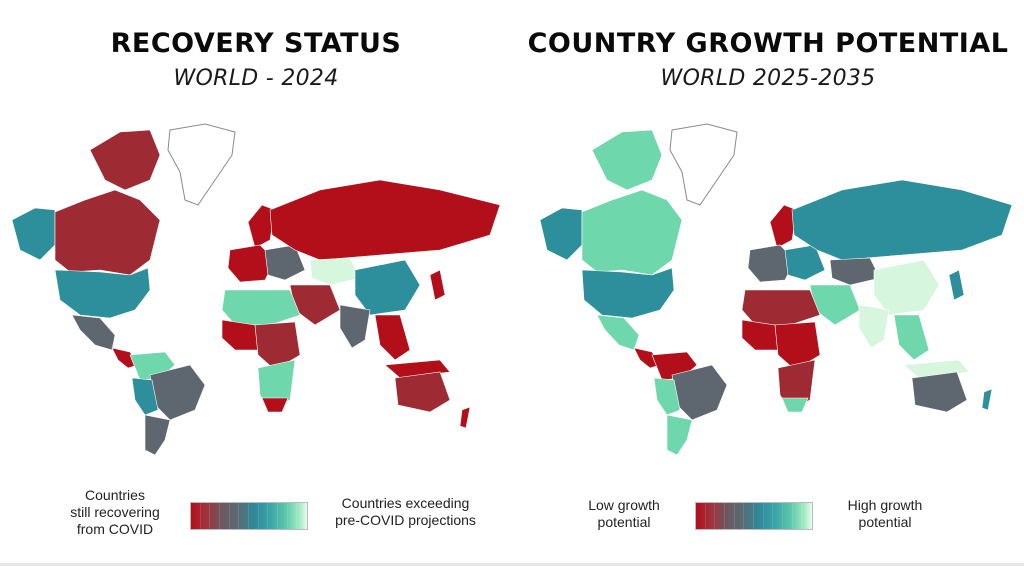  What do you see at coordinates (754, 516) in the screenshot?
I see `growth-legend-gradient` at bounding box center [754, 516].